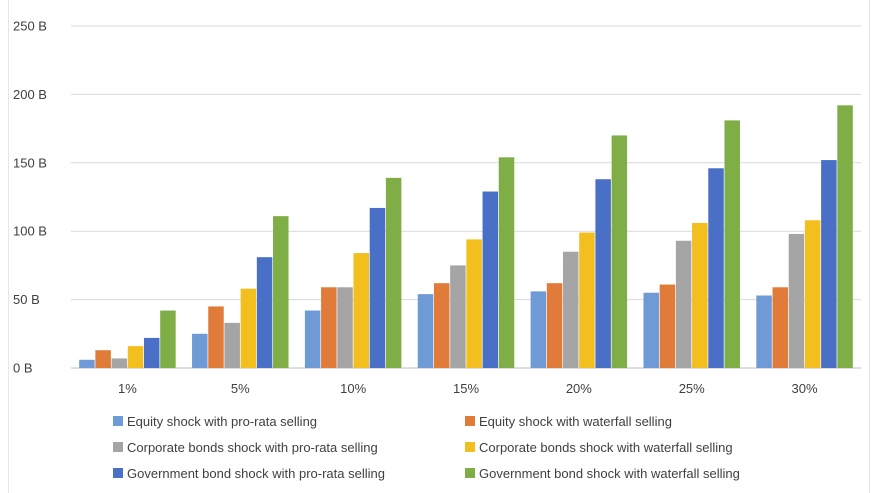 The width and height of the screenshot is (877, 493). I want to click on legend-label: Equity shock with pro-rata selling, so click(222, 421).